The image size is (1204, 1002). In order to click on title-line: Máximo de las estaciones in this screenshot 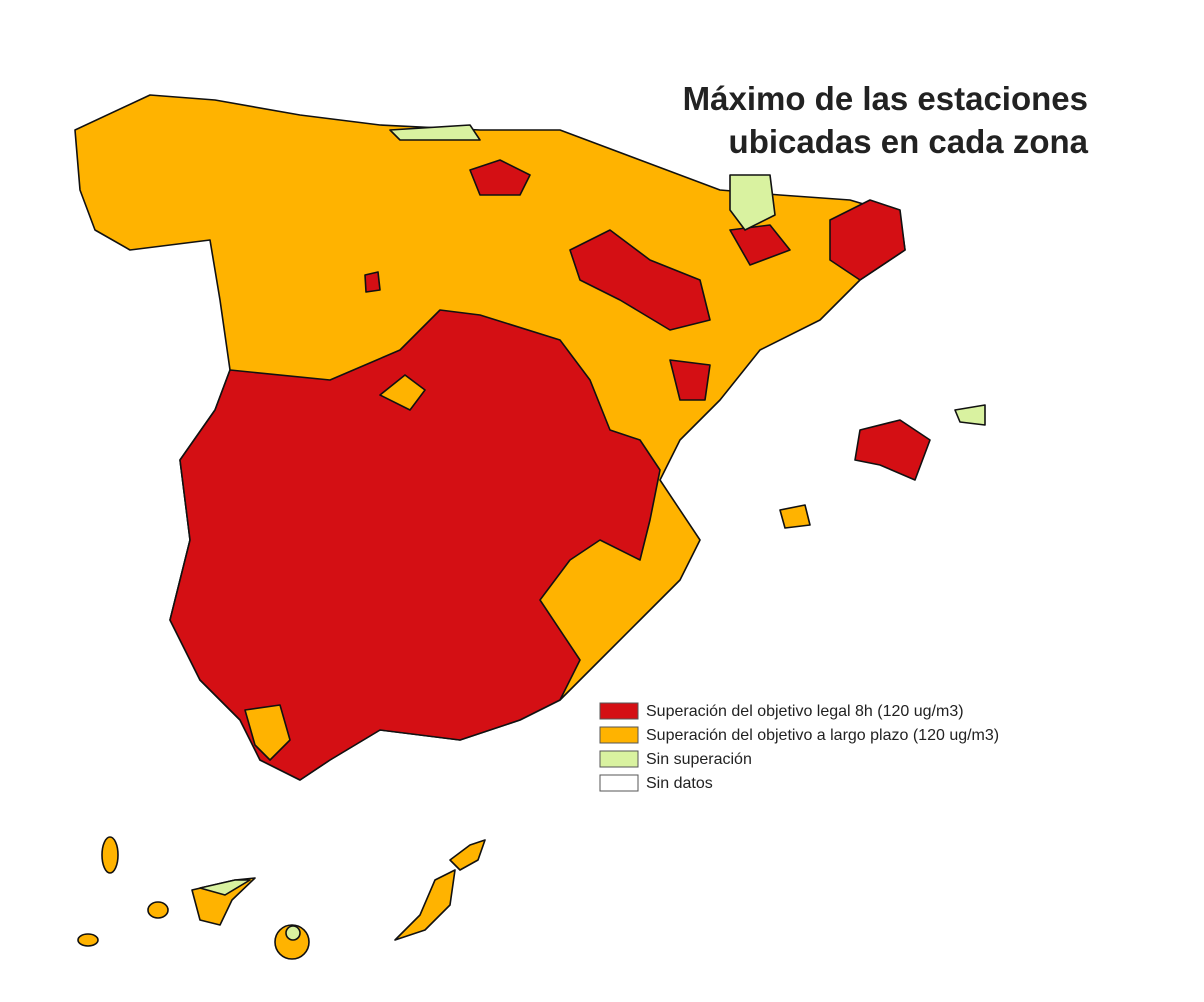, I will do `click(885, 98)`.